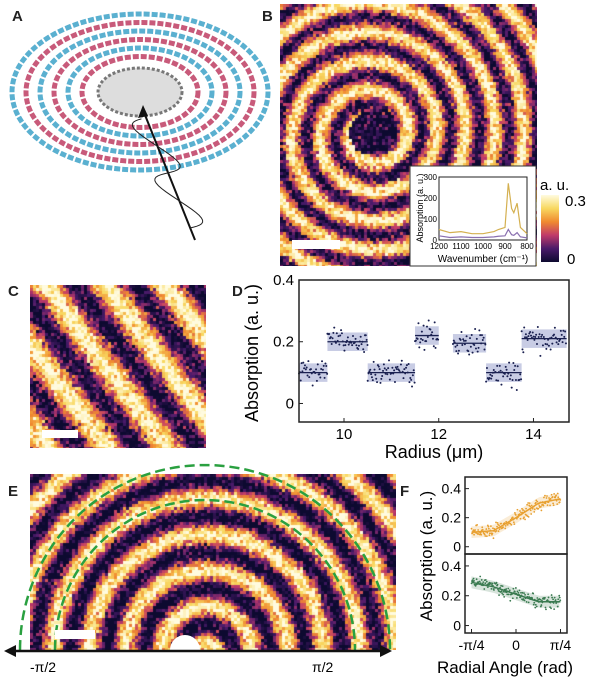 The height and width of the screenshot is (691, 600). I want to click on center-marker, so click(185, 642).